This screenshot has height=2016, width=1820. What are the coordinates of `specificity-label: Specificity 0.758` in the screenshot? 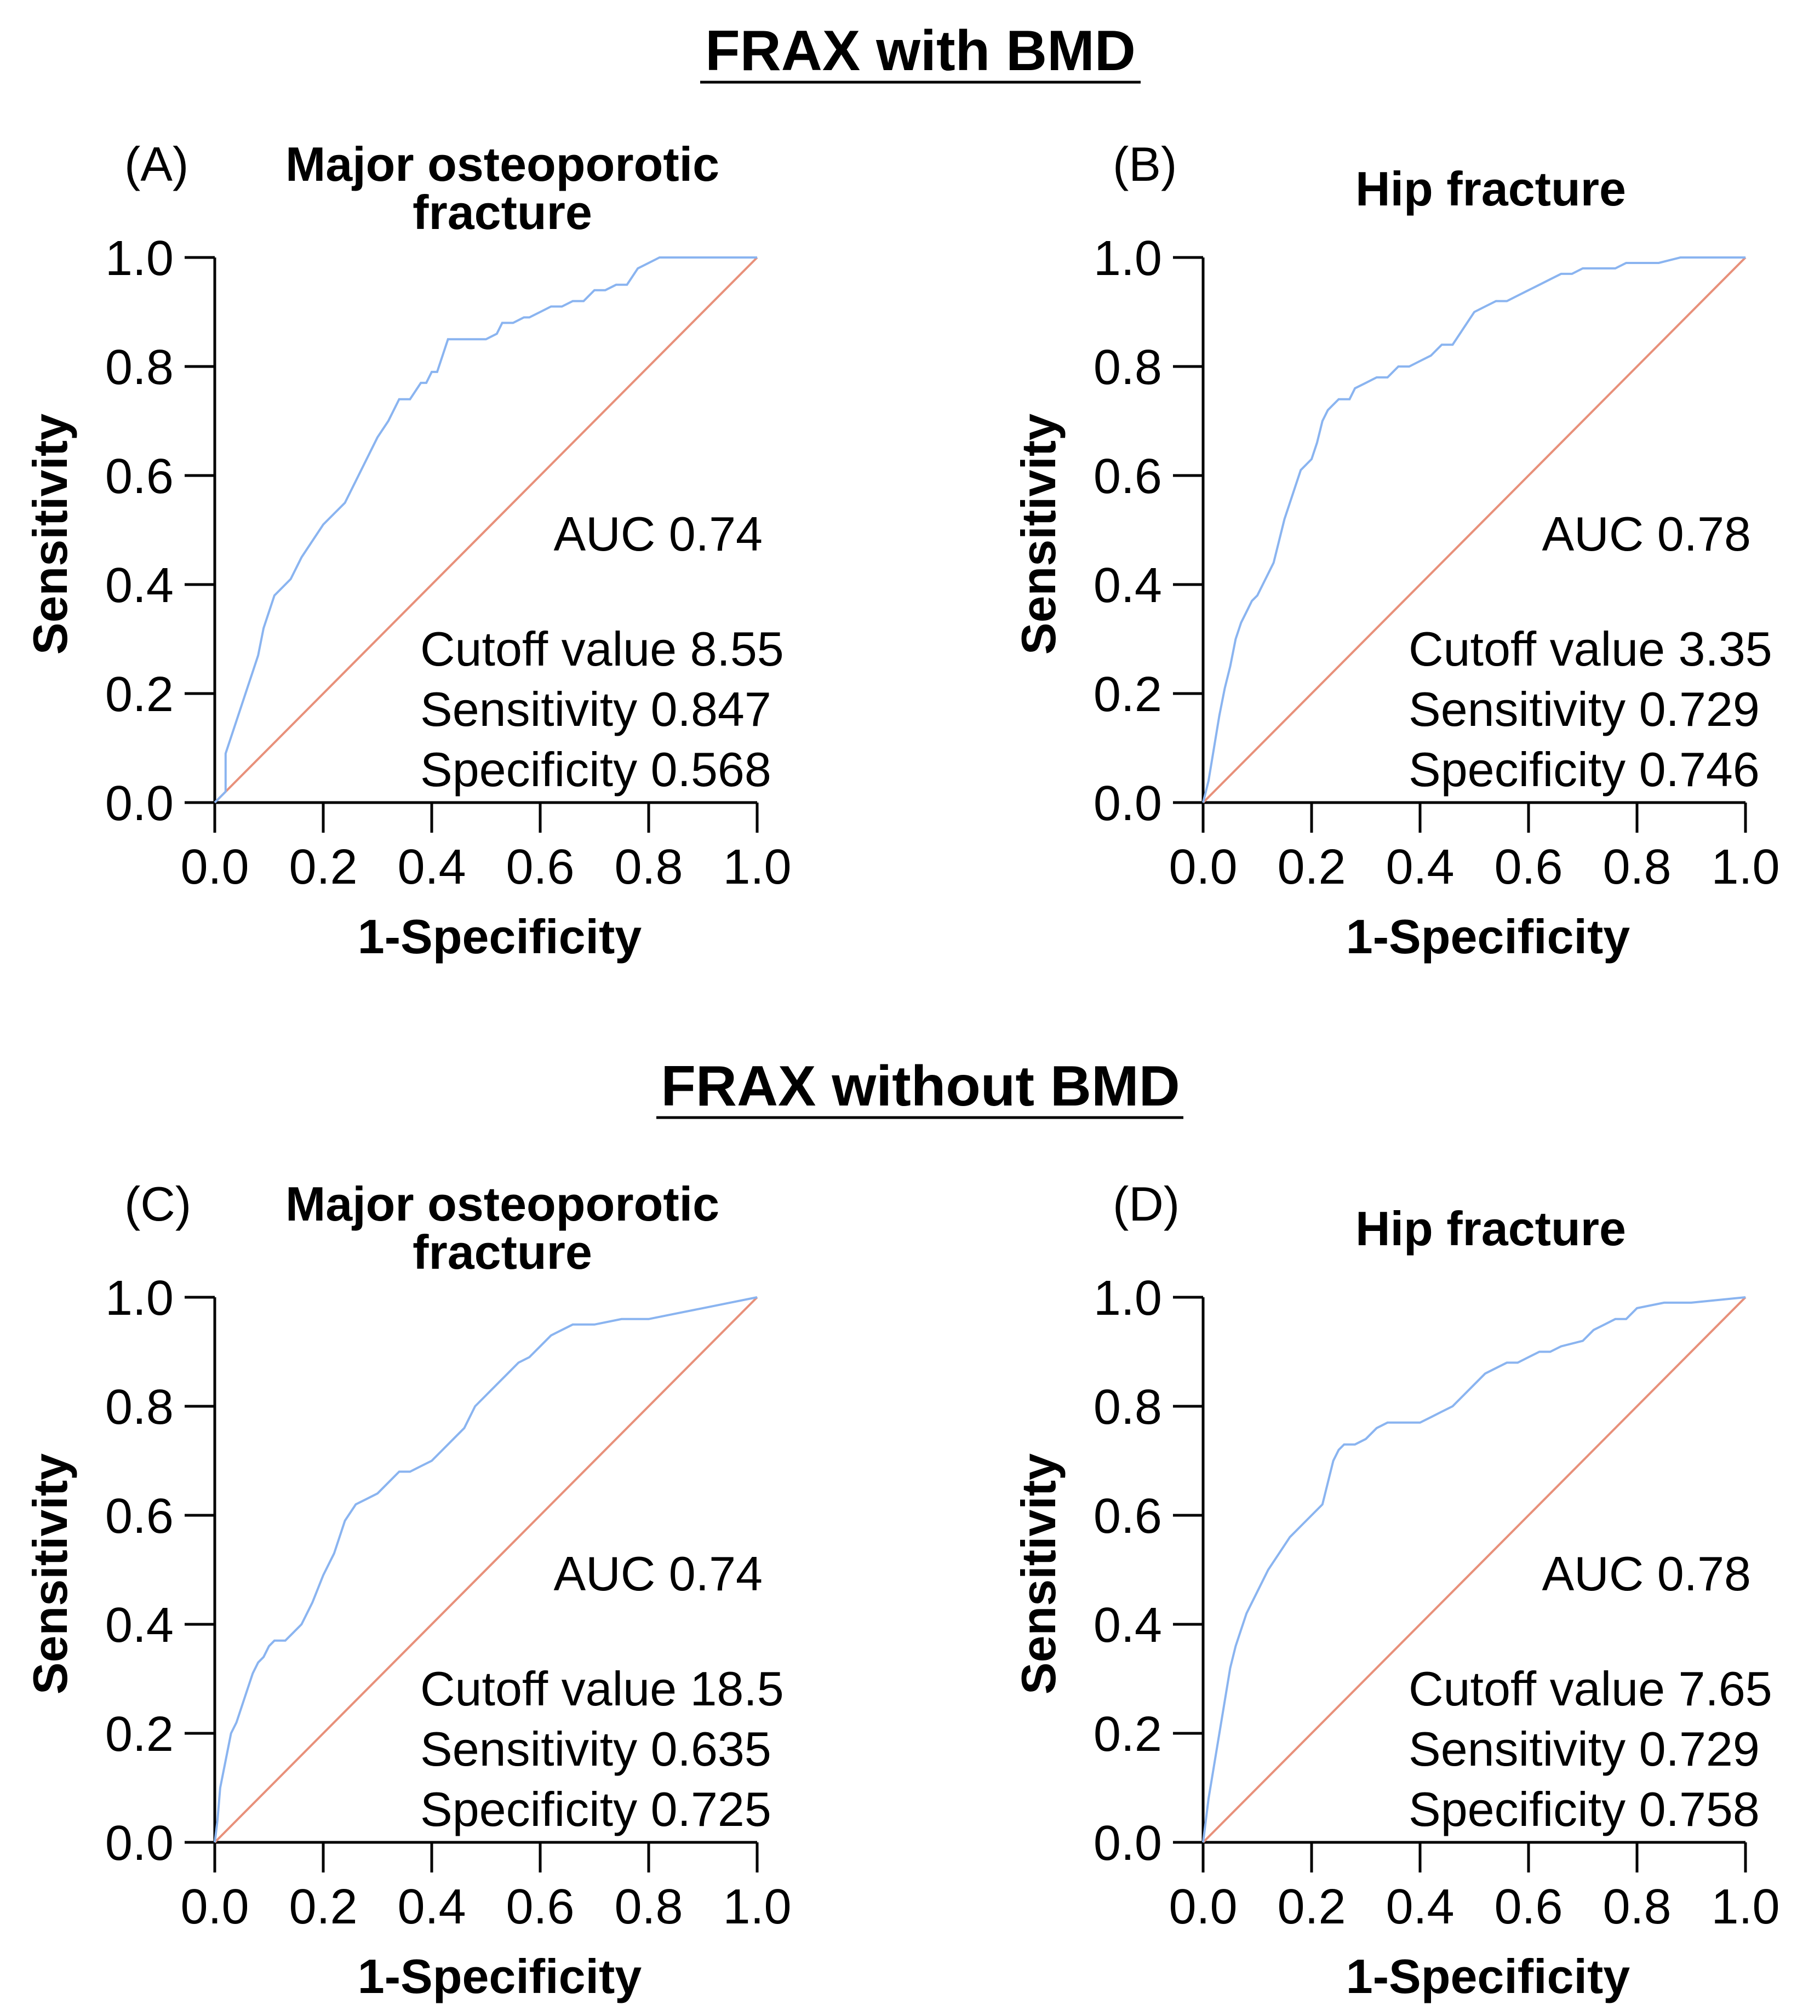 It's located at (1585, 1809).